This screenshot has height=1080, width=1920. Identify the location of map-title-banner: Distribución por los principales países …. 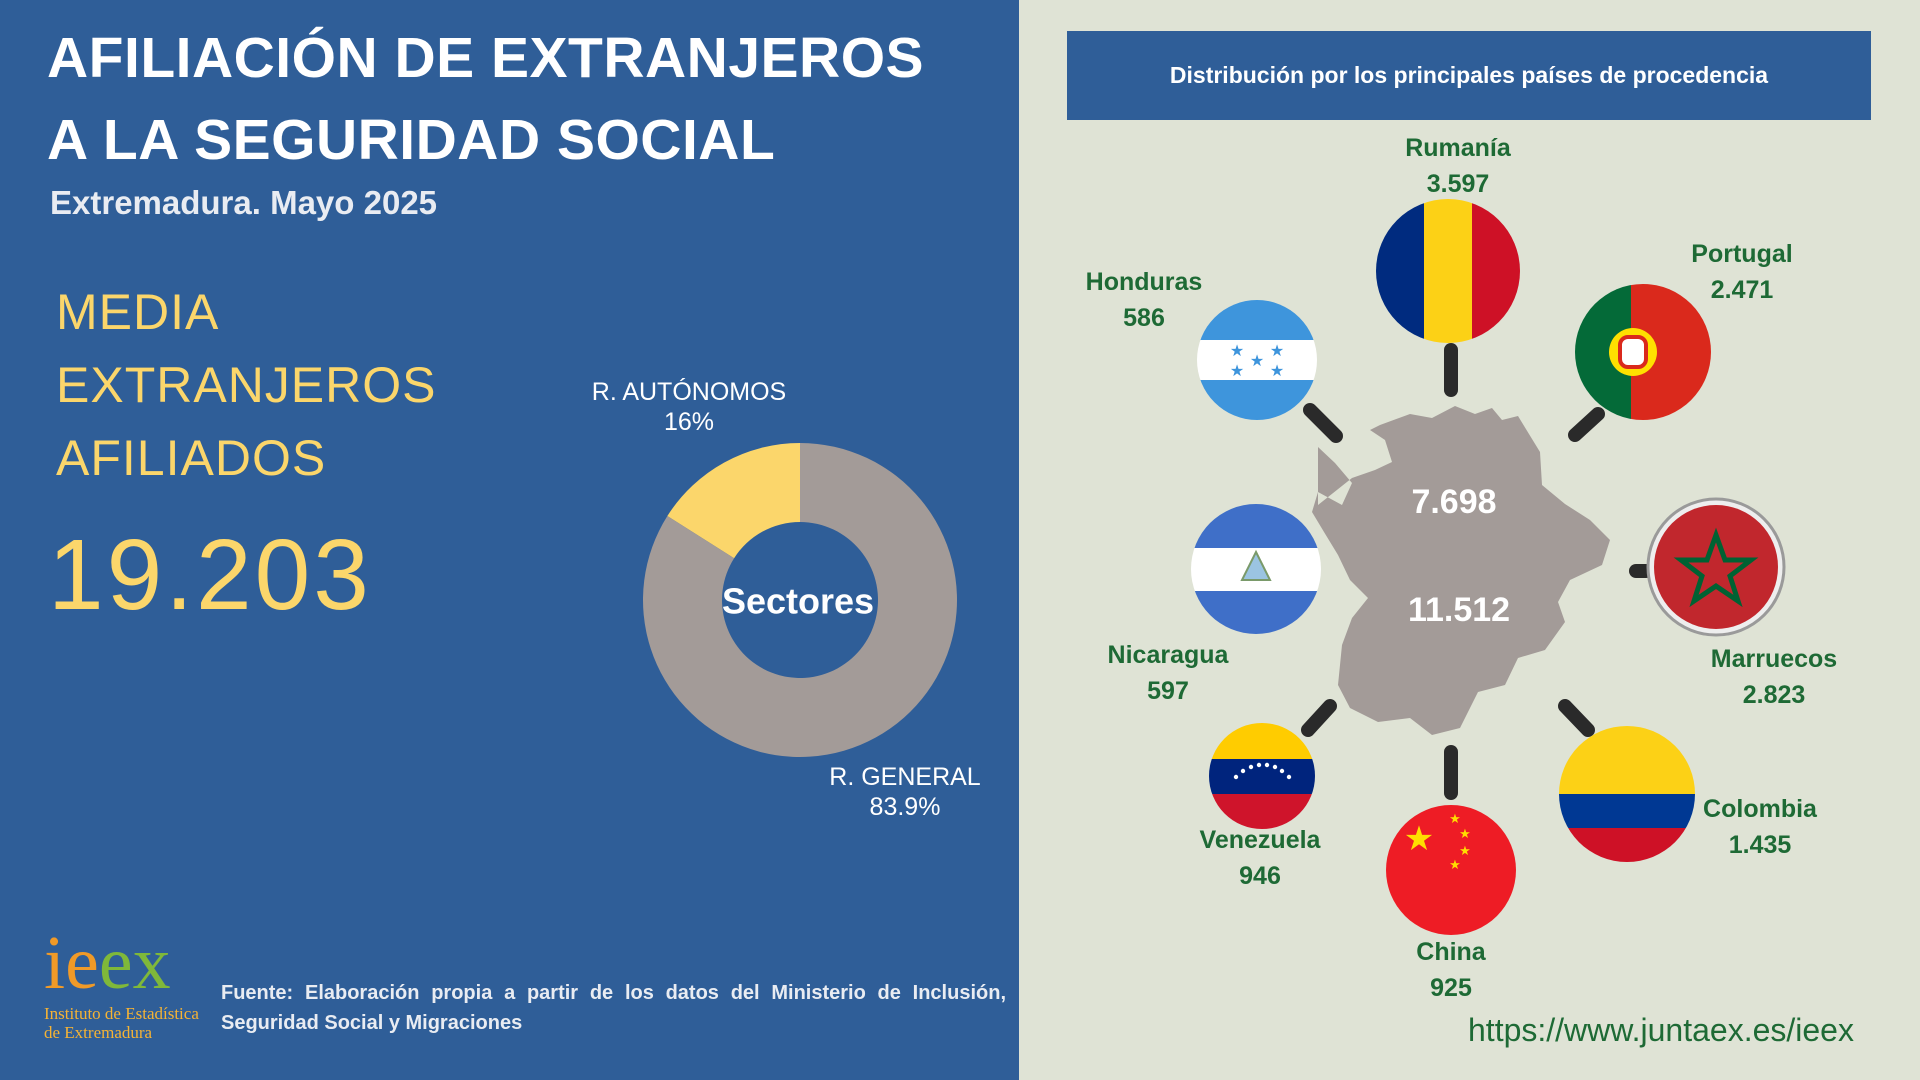
(1469, 75).